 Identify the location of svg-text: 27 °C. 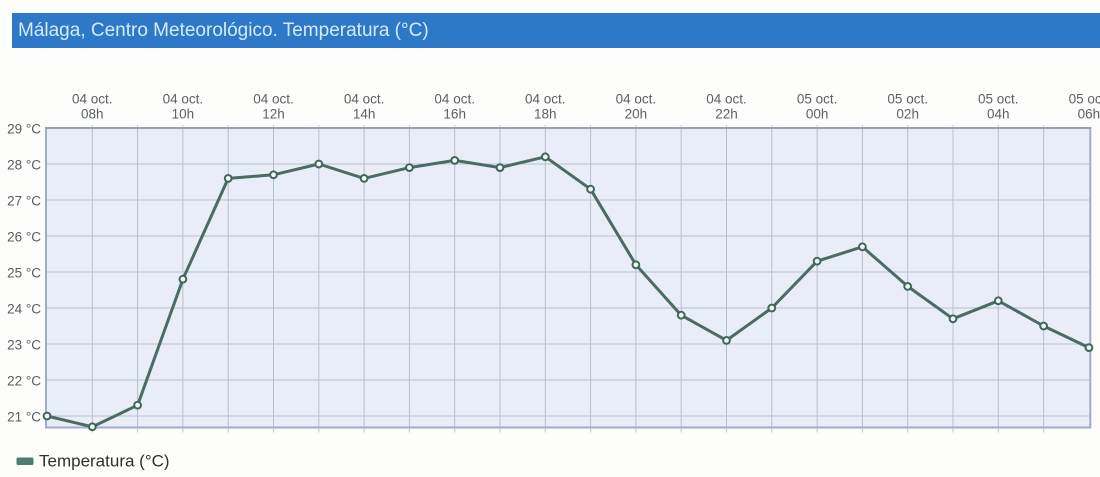
(24, 201).